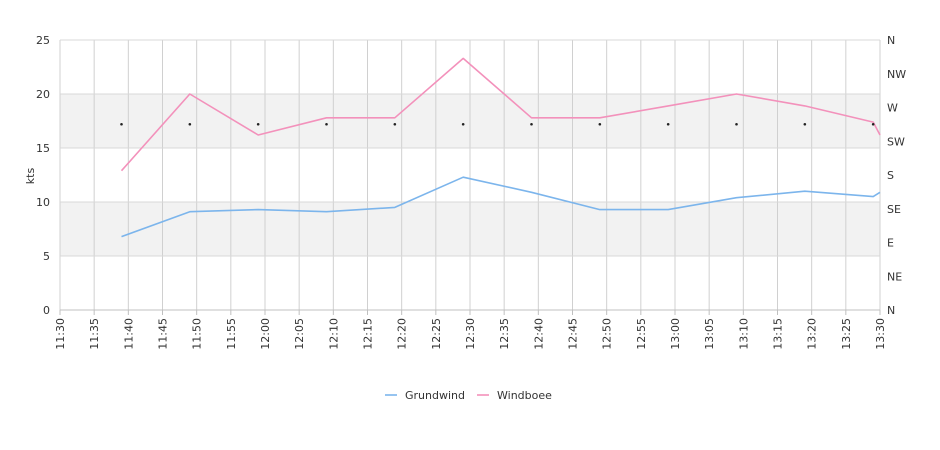  Describe the element at coordinates (743, 334) in the screenshot. I see `x-tick-label: 13:10` at that location.